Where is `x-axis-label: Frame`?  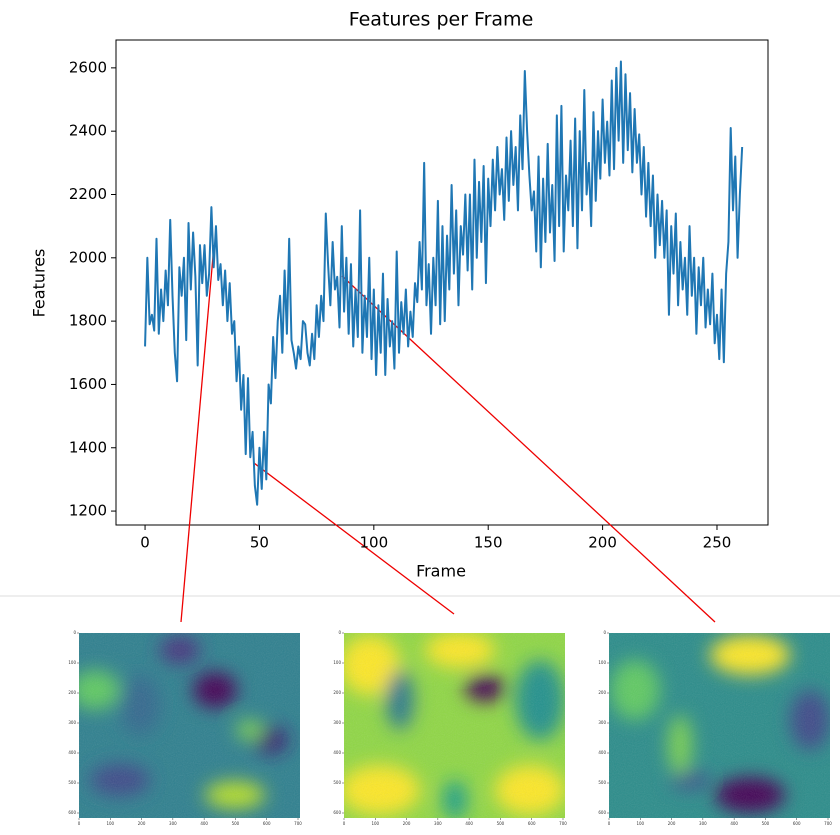 x-axis-label: Frame is located at coordinates (441, 571).